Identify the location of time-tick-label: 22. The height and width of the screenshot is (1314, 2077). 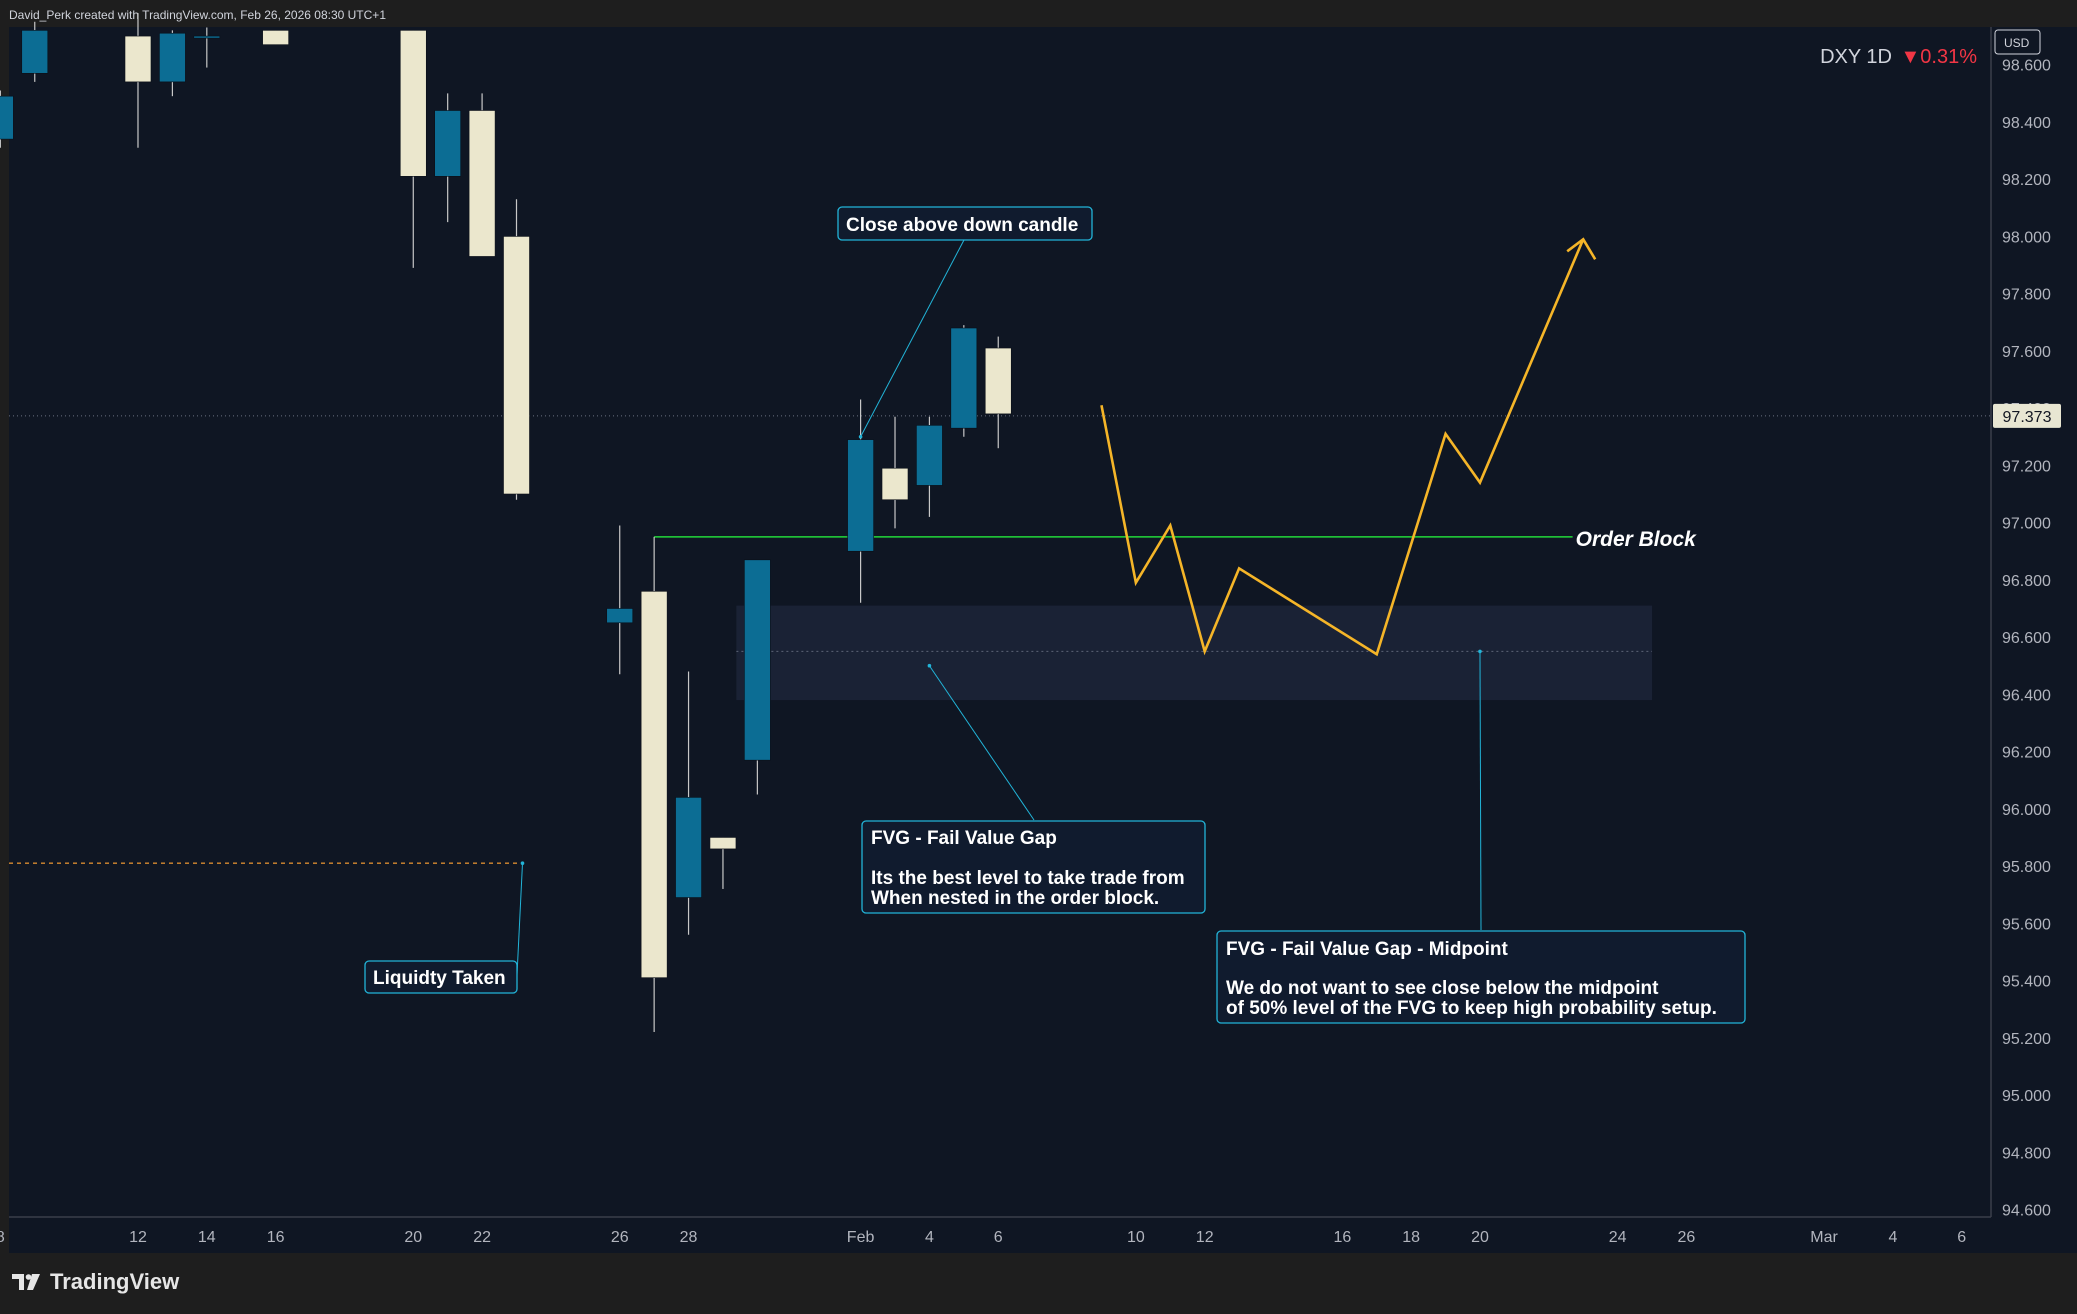
(482, 1237).